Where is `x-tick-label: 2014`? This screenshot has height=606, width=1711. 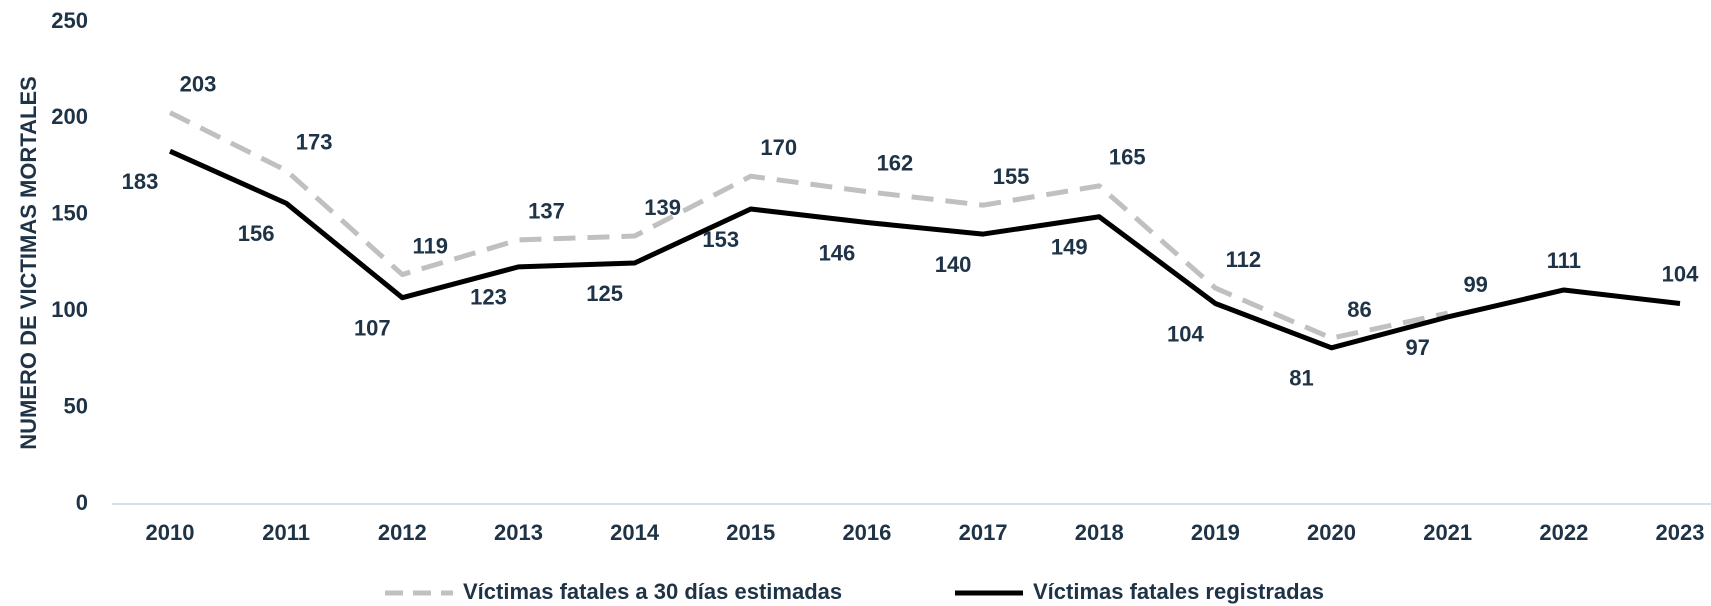
x-tick-label: 2014 is located at coordinates (635, 532).